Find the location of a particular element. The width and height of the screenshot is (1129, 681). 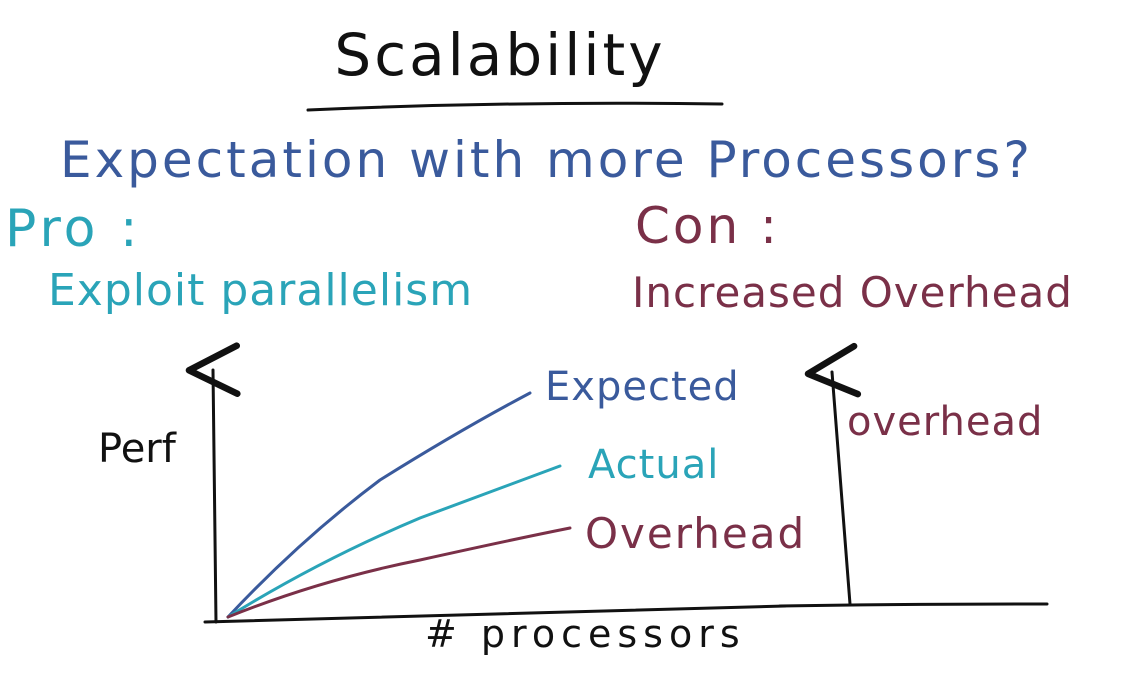

expected-curve is located at coordinates (379, 505).